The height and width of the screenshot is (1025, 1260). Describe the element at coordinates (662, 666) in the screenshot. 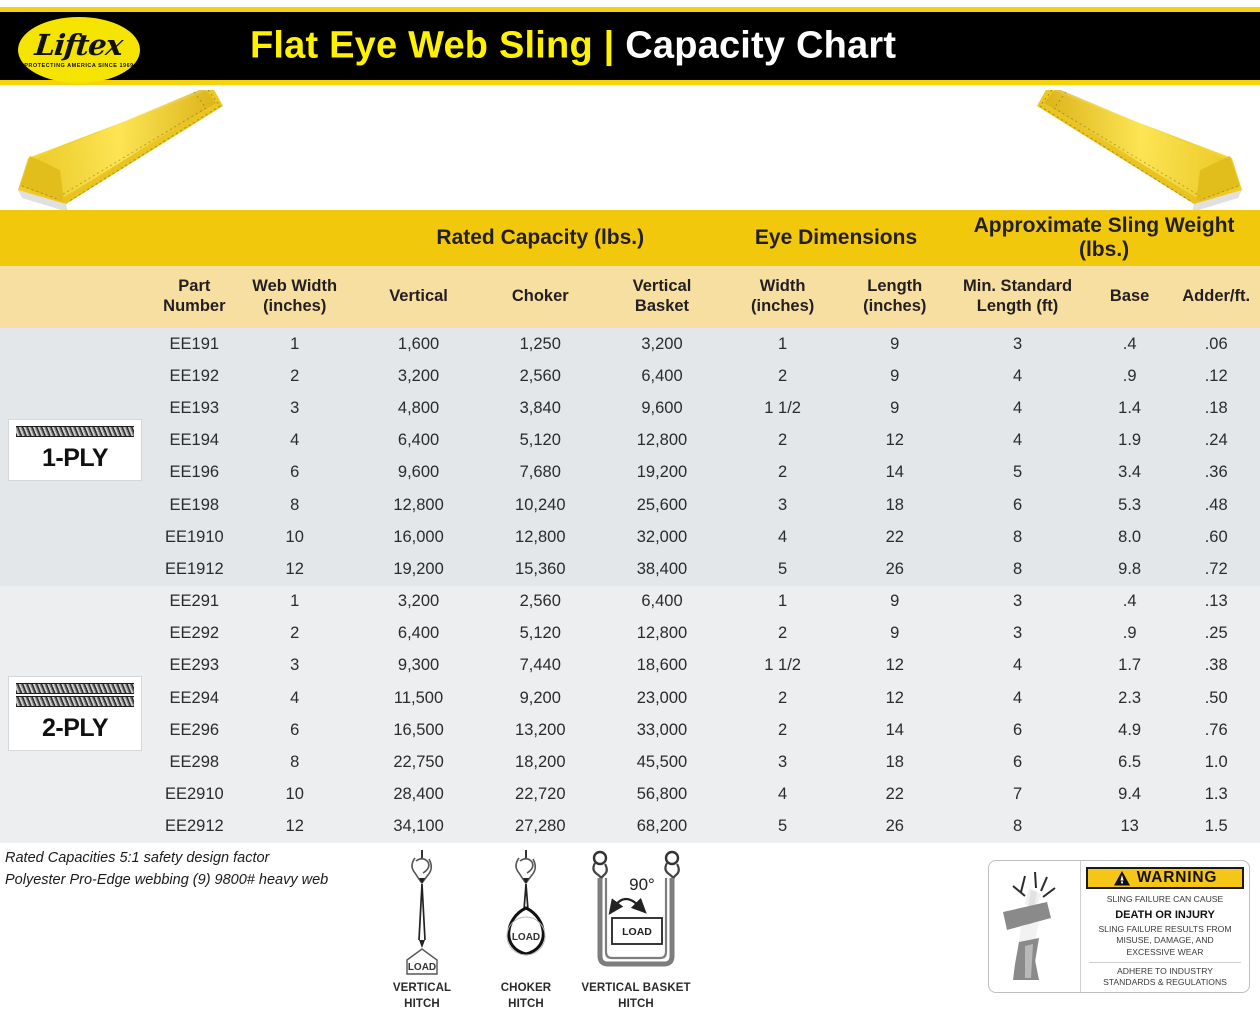

I see `cell-basket-capacity: 18,600` at that location.